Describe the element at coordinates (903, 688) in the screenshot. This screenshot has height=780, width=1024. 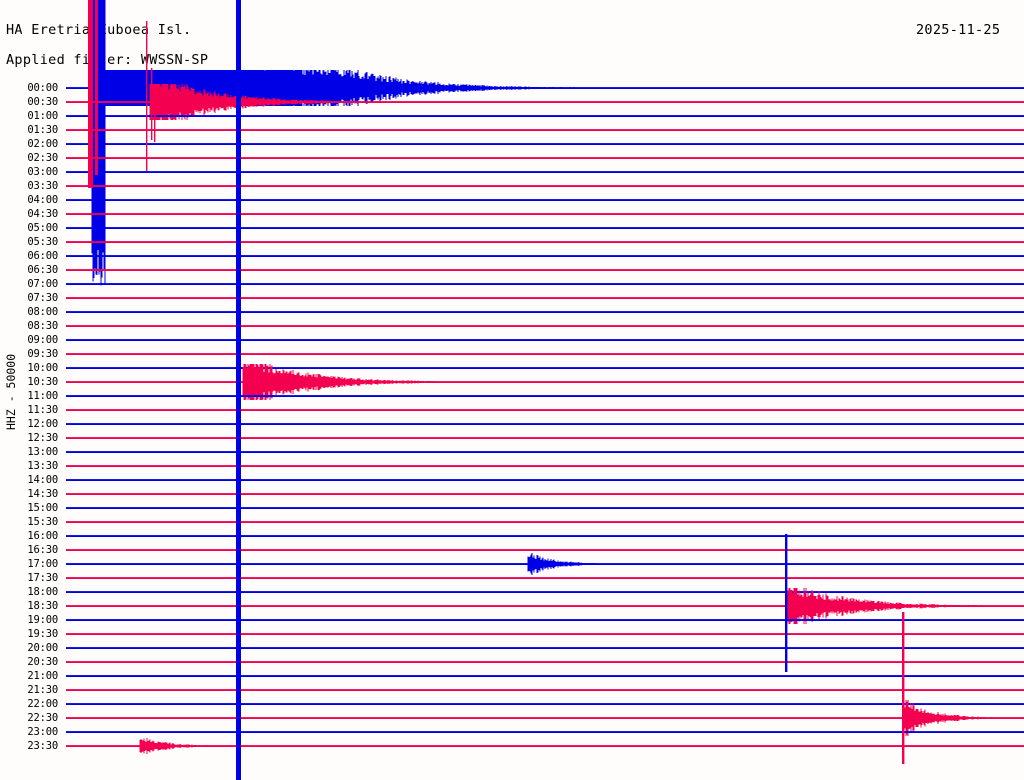
I see `event-onset-spike-red` at that location.